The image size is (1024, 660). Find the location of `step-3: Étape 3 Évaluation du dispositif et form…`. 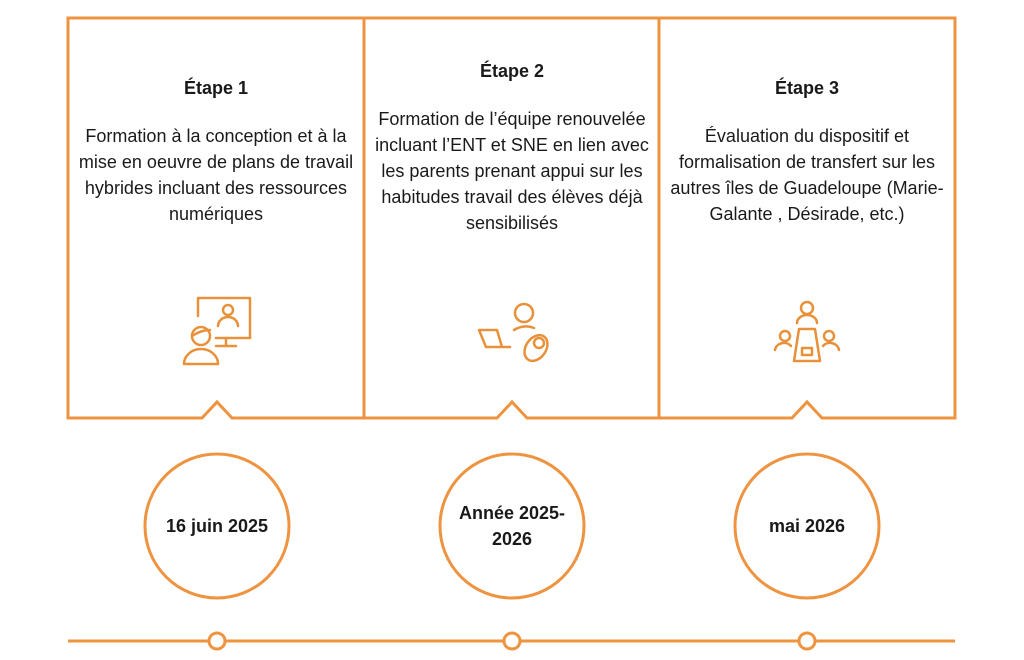

step-3: Étape 3 Évaluation du dispositif et form… is located at coordinates (807, 152).